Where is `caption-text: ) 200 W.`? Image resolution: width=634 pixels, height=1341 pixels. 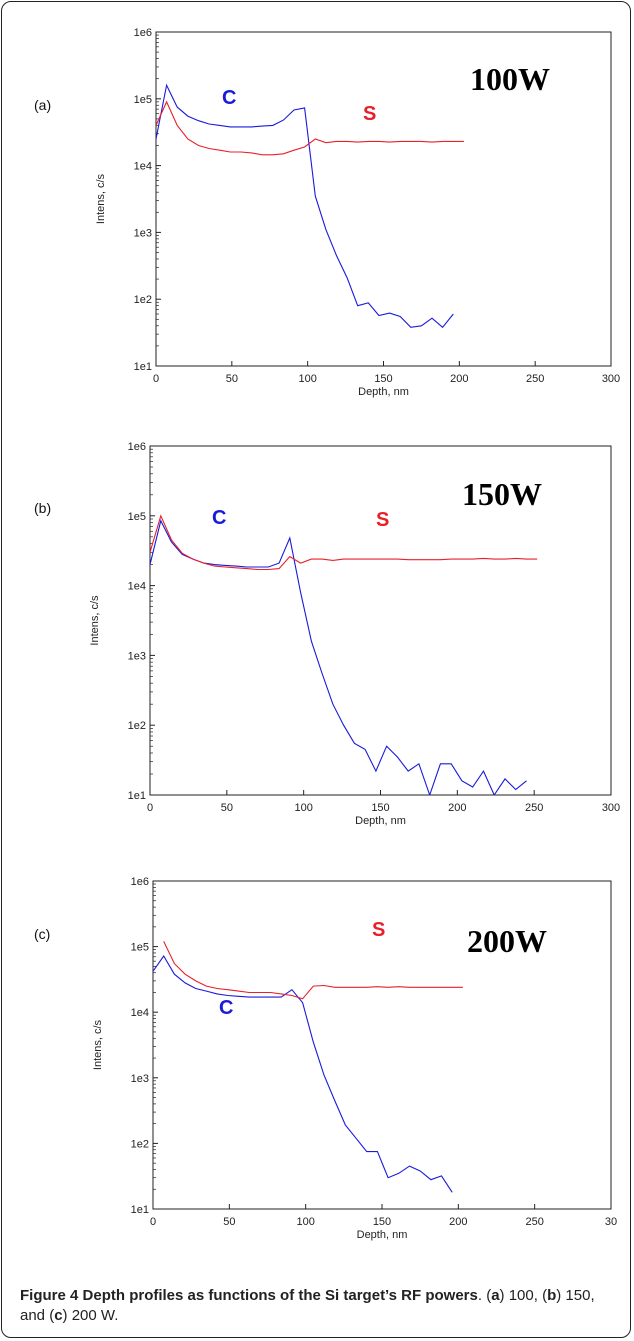
caption-text: ) 200 W. is located at coordinates (90, 1315).